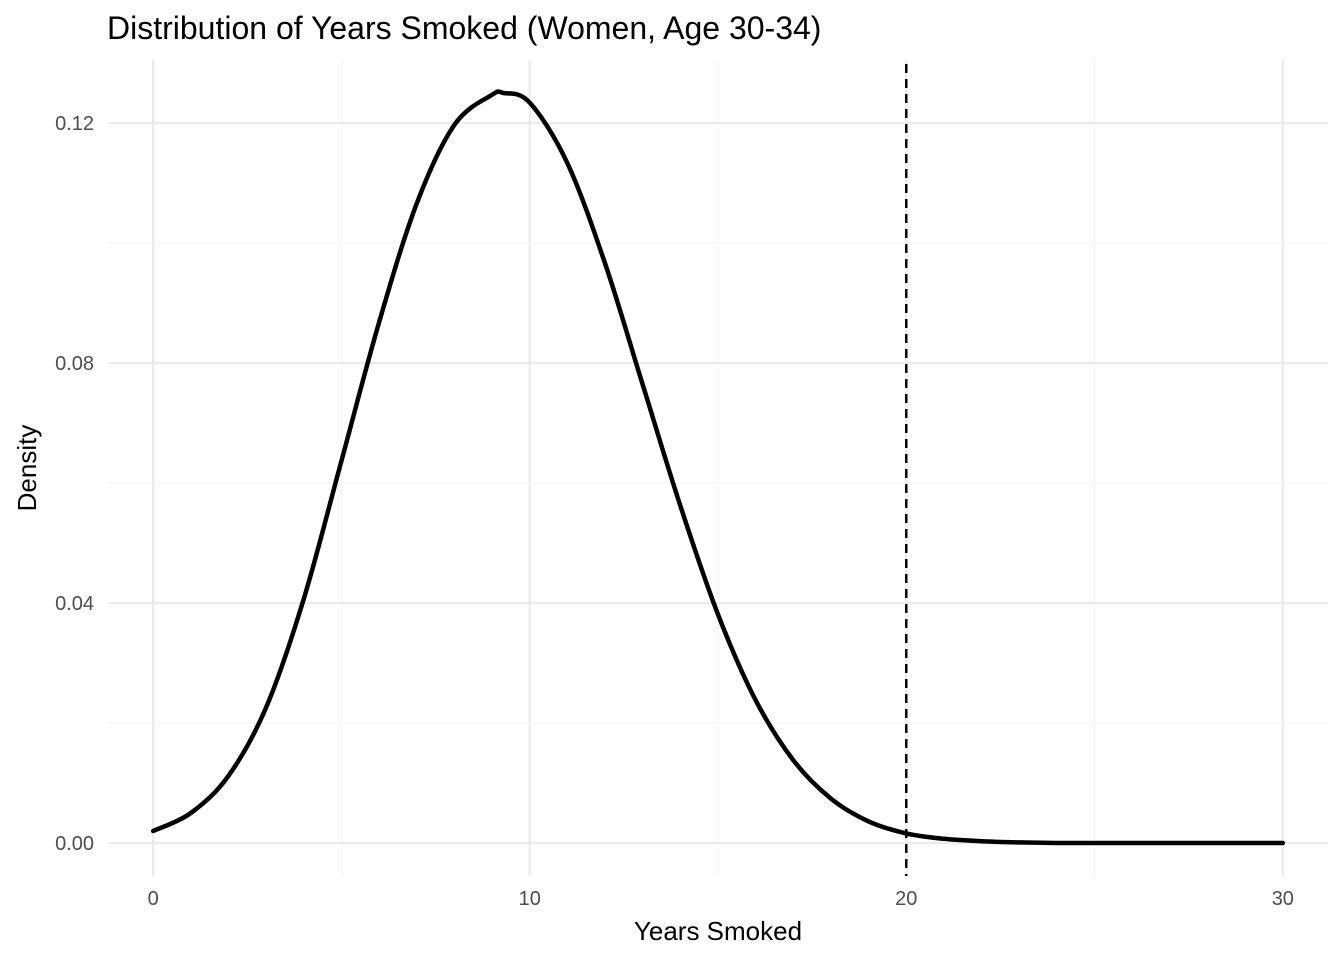  I want to click on x-axis-title: Years Smoked, so click(718, 931).